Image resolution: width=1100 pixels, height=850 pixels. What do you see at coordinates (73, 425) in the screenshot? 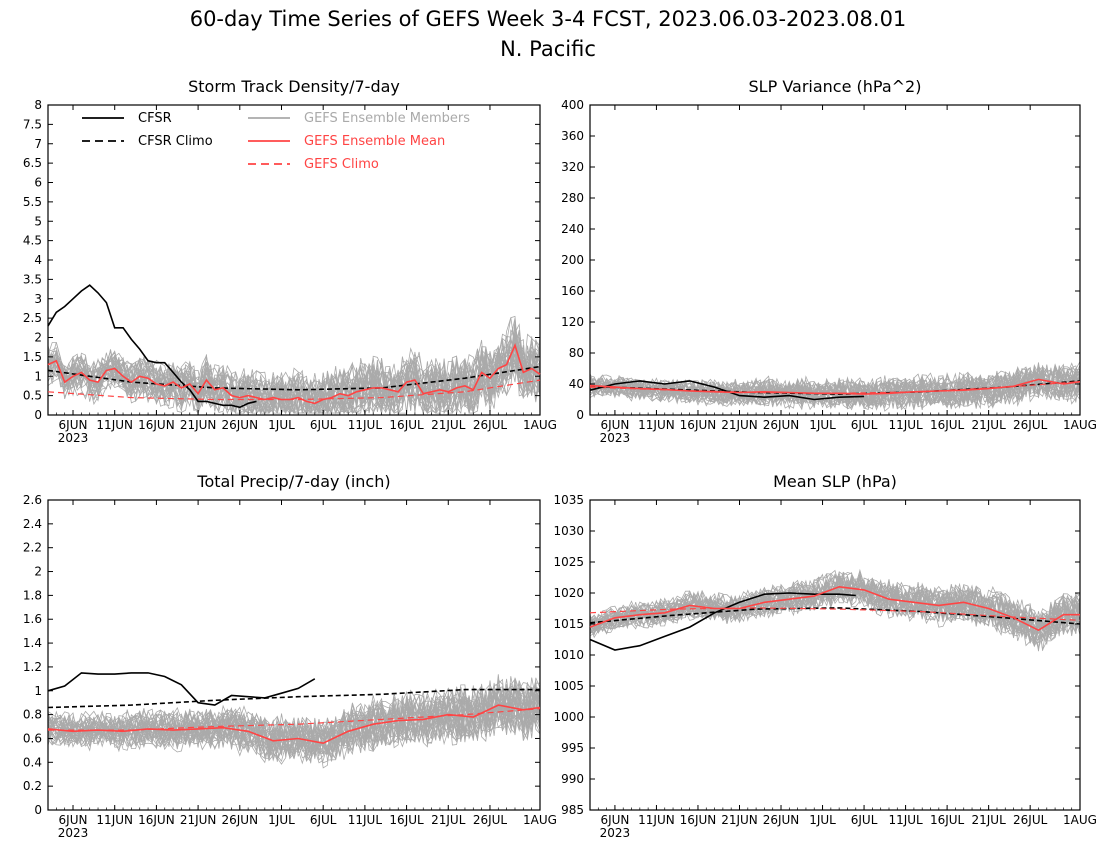
I see `storm-xtick-label: 6JUN` at bounding box center [73, 425].